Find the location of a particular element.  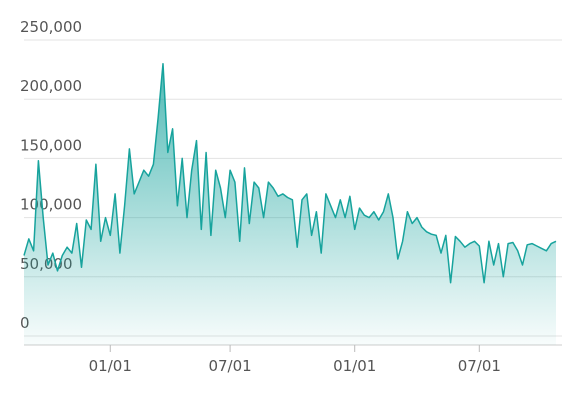

y-tick-label: 200,000 is located at coordinates (51, 86).